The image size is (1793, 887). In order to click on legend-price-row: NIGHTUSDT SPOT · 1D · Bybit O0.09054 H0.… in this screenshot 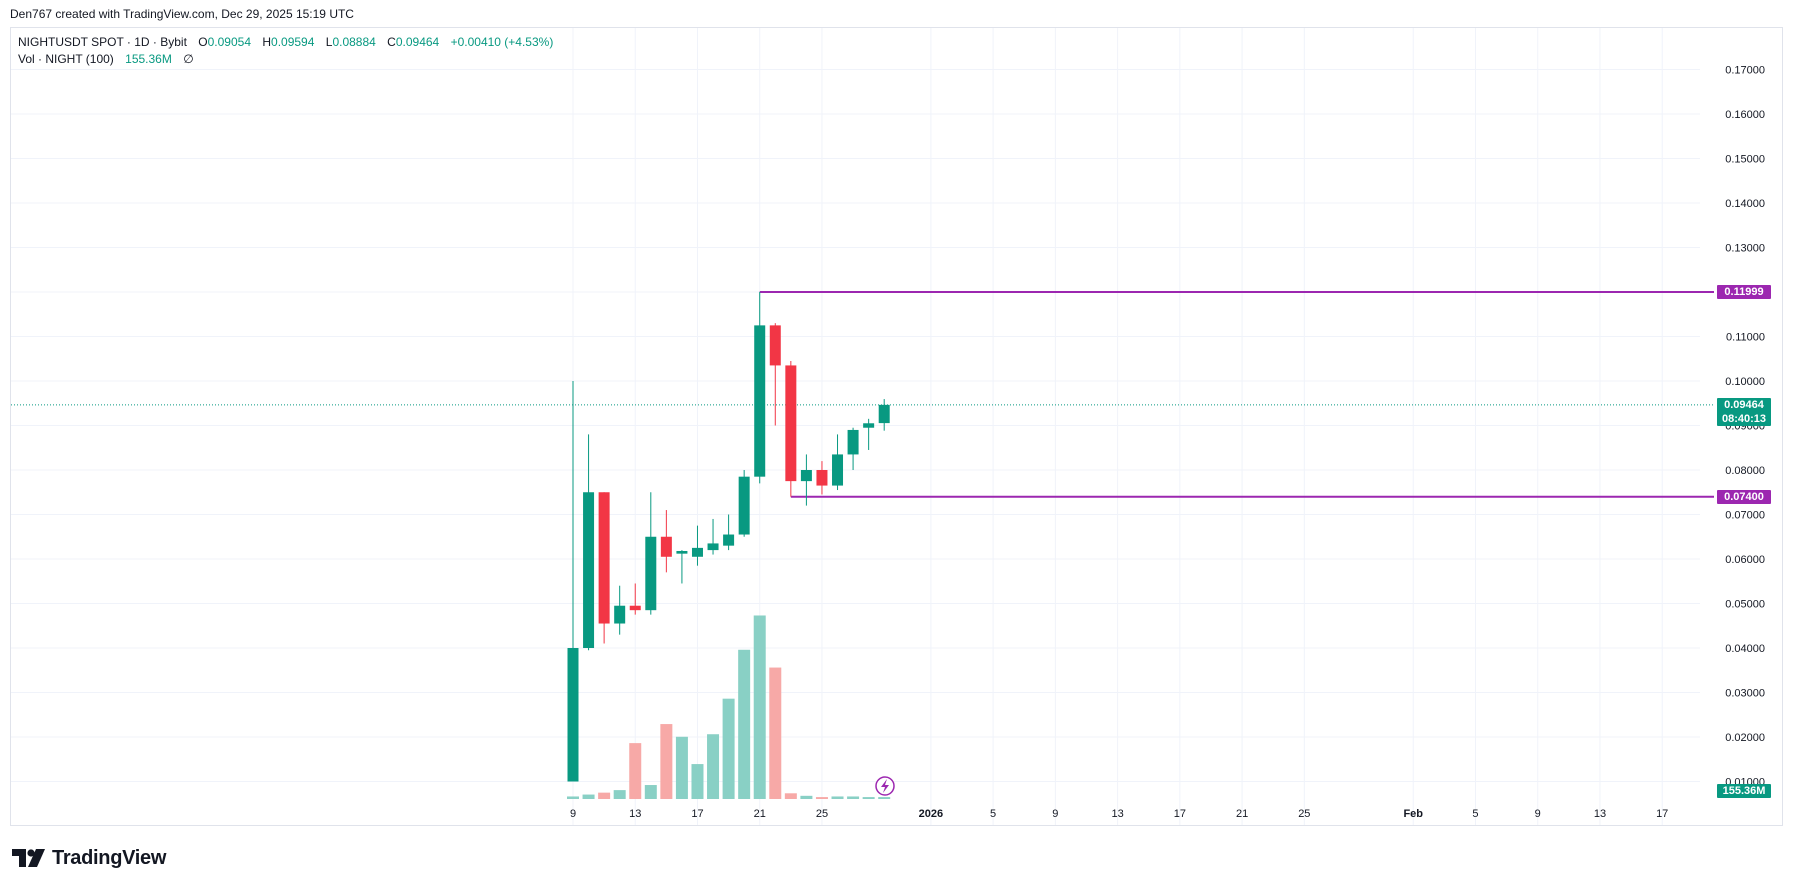, I will do `click(285, 42)`.